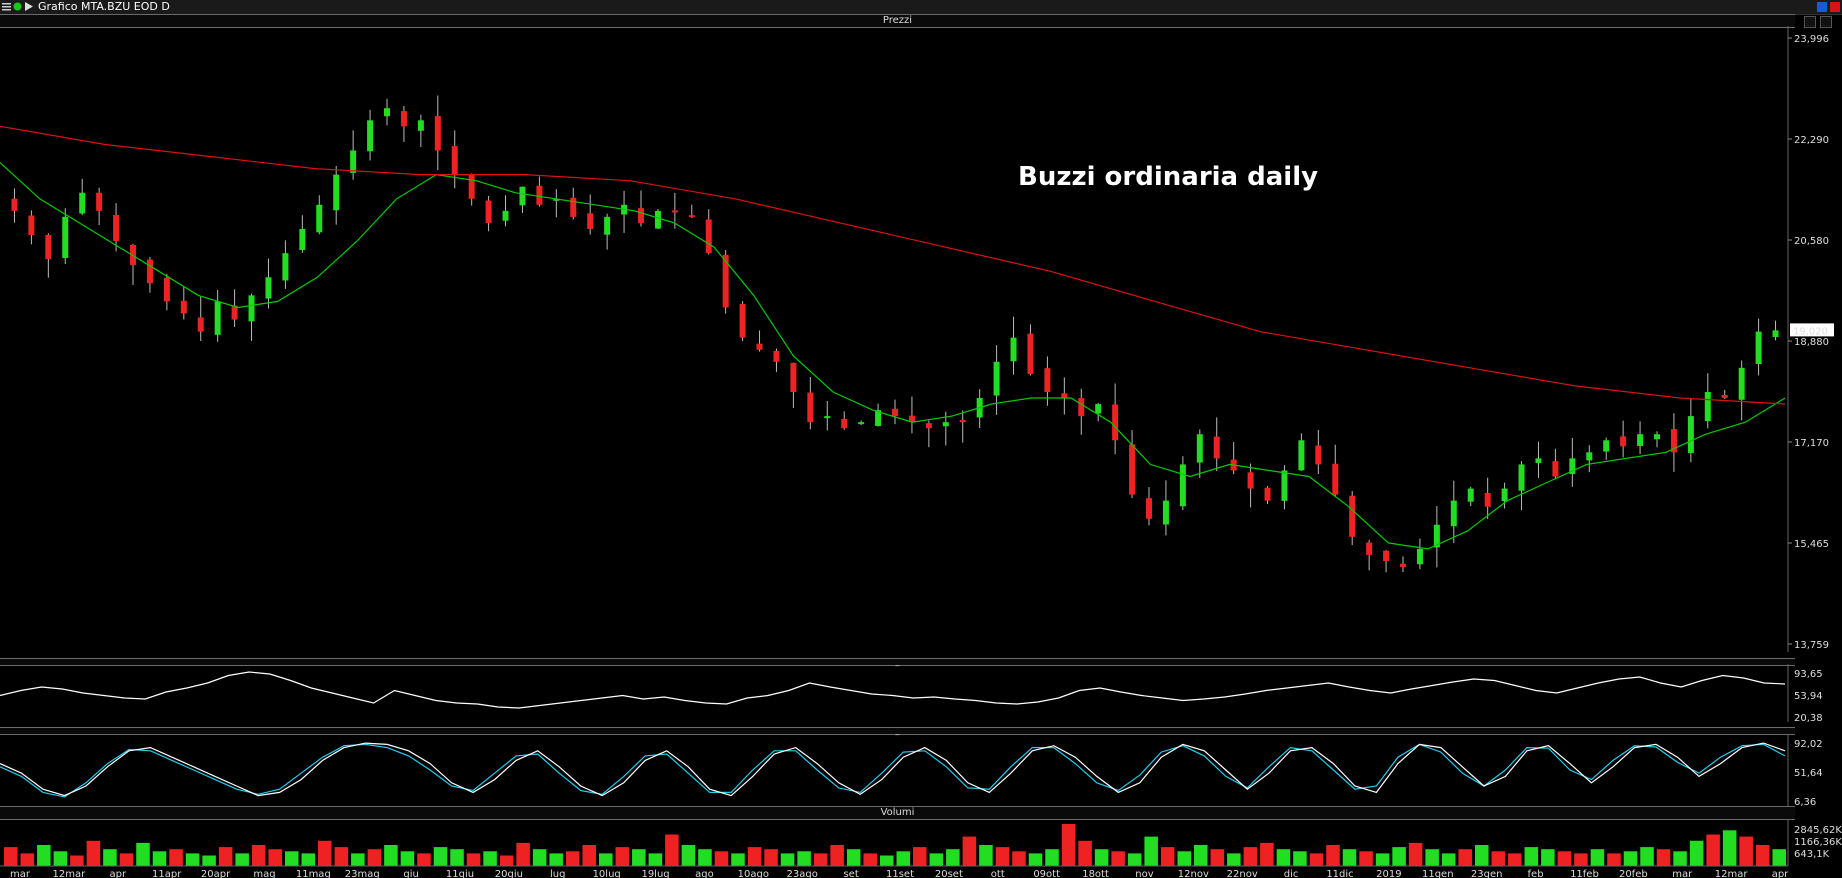  Describe the element at coordinates (1810, 331) in the screenshot. I see `last-price-label: 19,020` at that location.